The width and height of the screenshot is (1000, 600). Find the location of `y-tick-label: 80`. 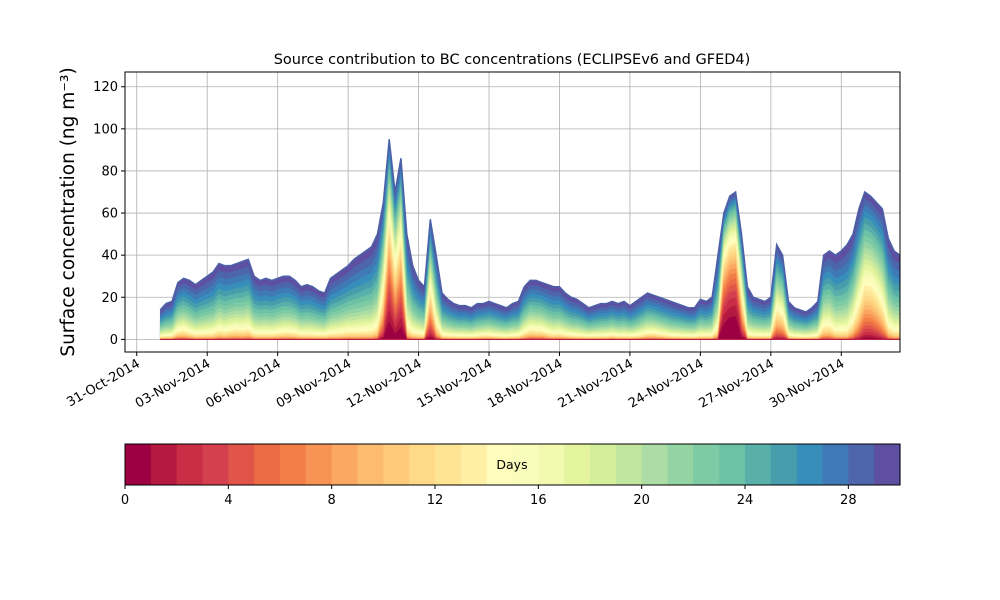

y-tick-label: 80 is located at coordinates (109, 171).